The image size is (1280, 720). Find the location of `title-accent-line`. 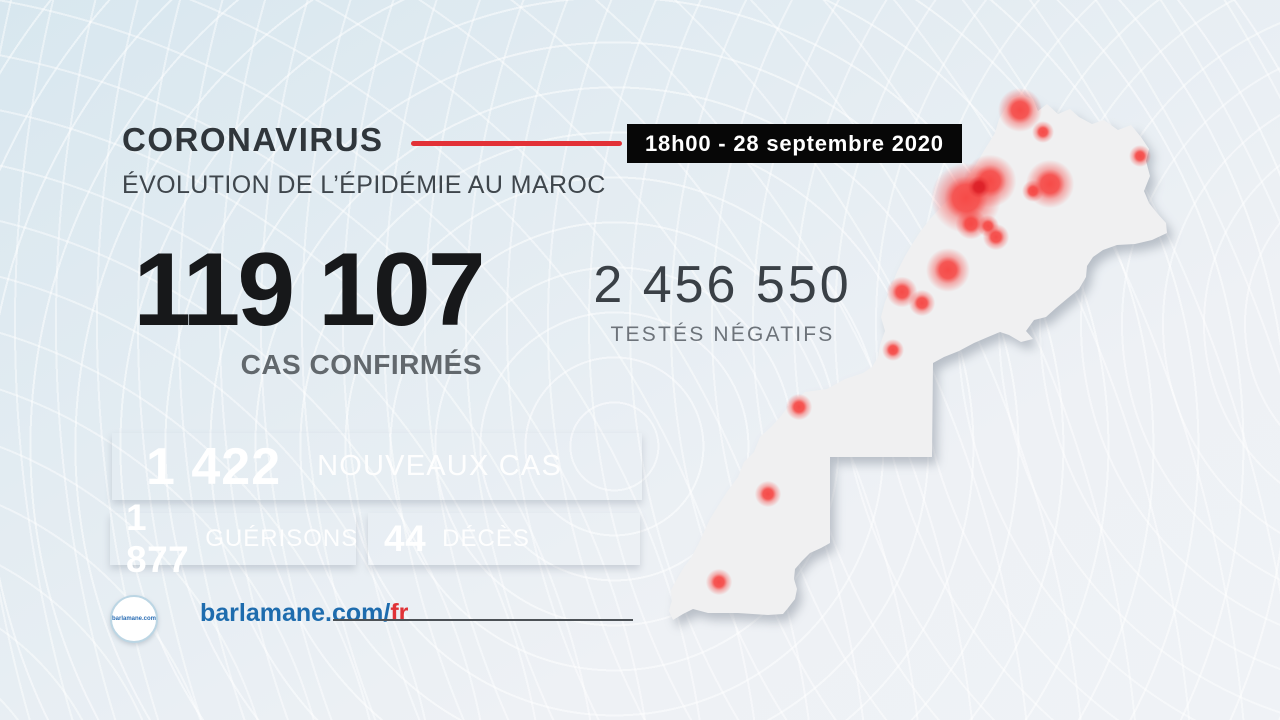

title-accent-line is located at coordinates (516, 143).